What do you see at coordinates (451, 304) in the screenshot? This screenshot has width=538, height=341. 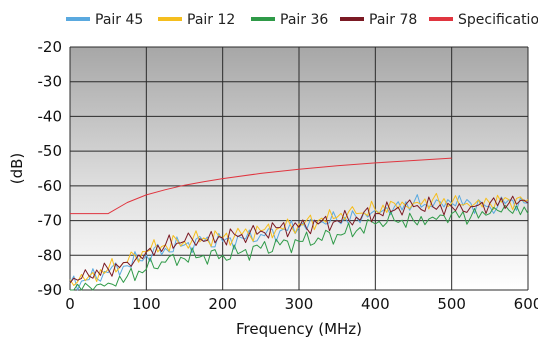 I see `x-tick-label: 500` at bounding box center [451, 304].